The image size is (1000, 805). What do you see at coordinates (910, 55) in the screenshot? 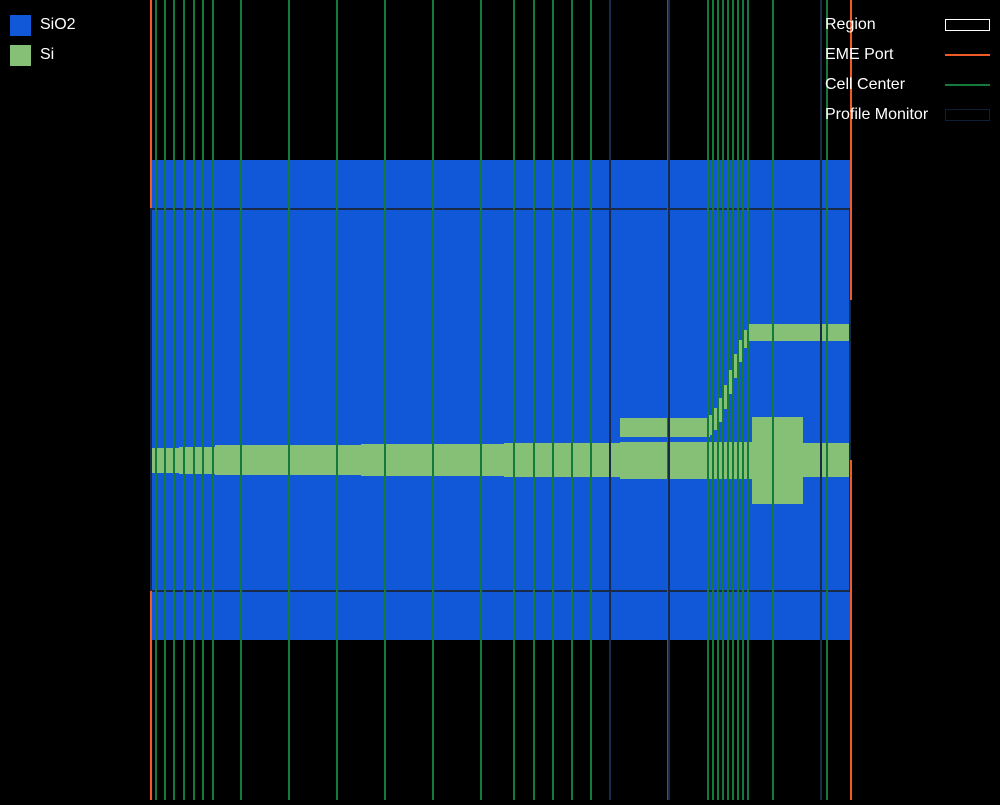
I see `legend-item-eme-port: EME Port` at bounding box center [910, 55].